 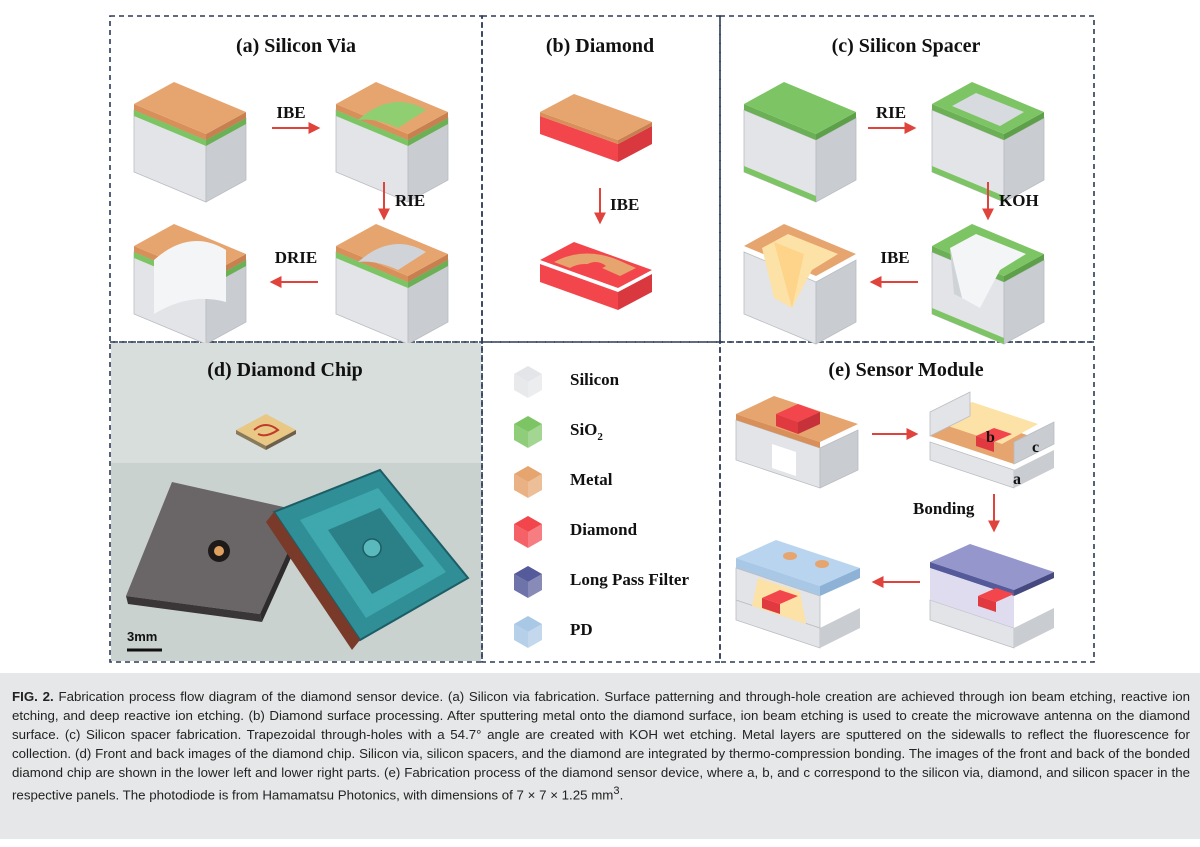 What do you see at coordinates (1035, 447) in the screenshot?
I see `label-c: c` at bounding box center [1035, 447].